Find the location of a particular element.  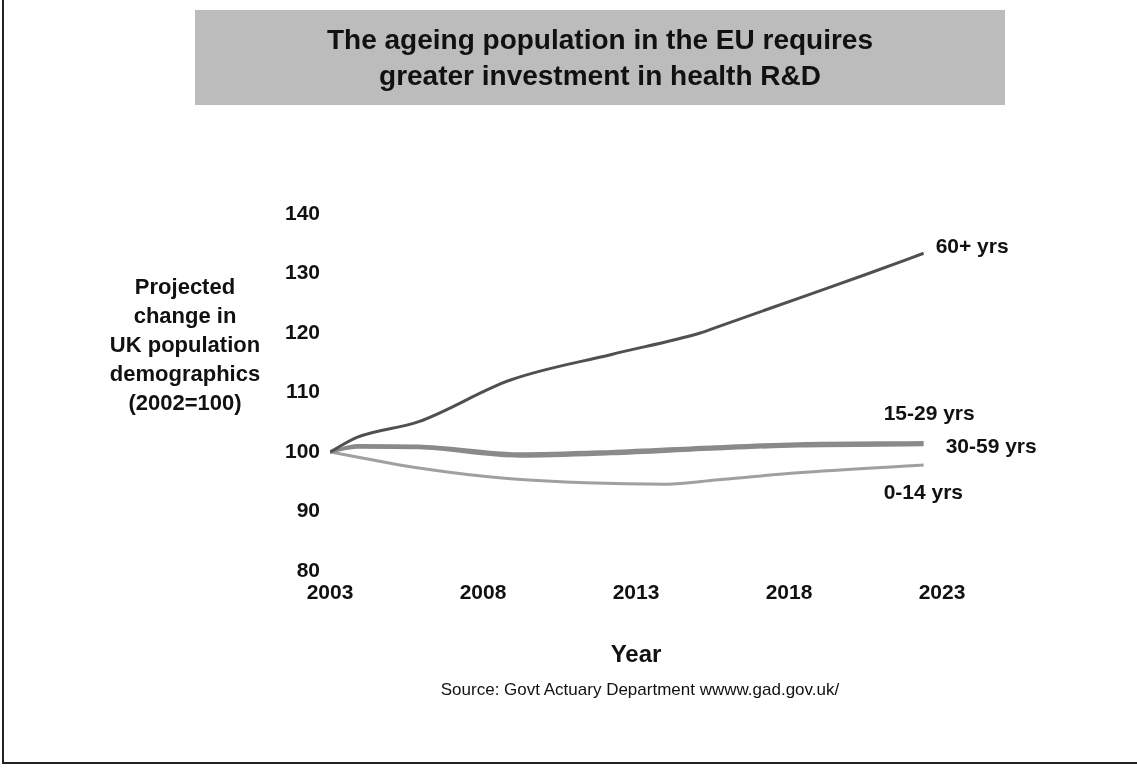

series-label: 0-14 yrs is located at coordinates (923, 491).